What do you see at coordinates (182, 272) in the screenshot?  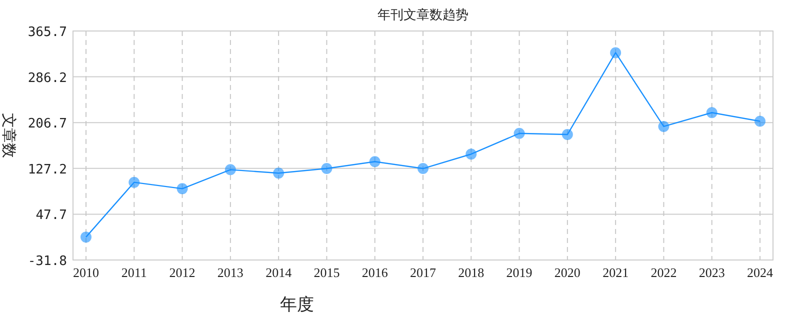 I see `x-tick-label: 2012` at bounding box center [182, 272].